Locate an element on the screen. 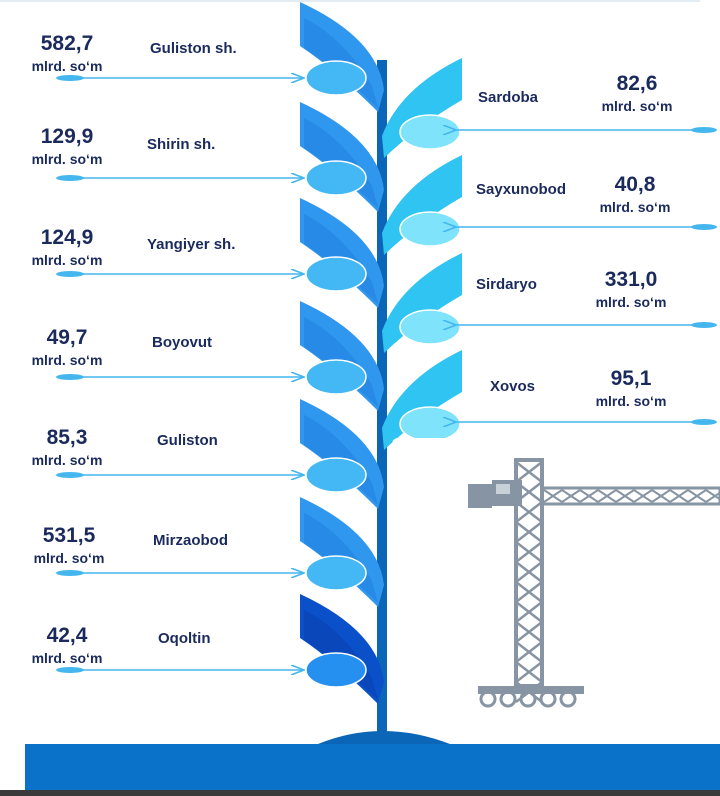  right-name: Sayxunobod is located at coordinates (521, 189).